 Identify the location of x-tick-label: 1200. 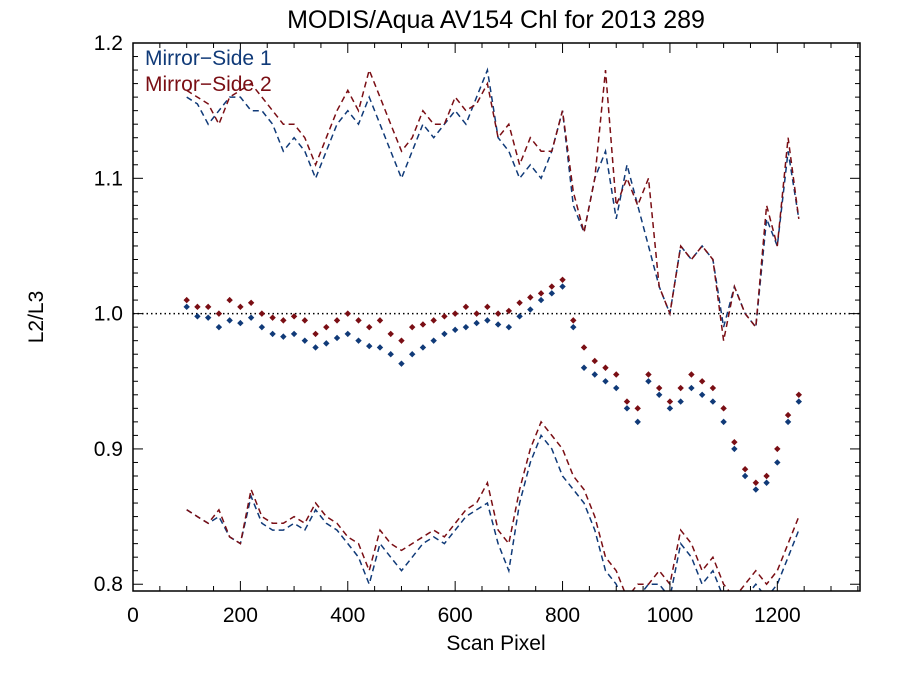
(777, 615).